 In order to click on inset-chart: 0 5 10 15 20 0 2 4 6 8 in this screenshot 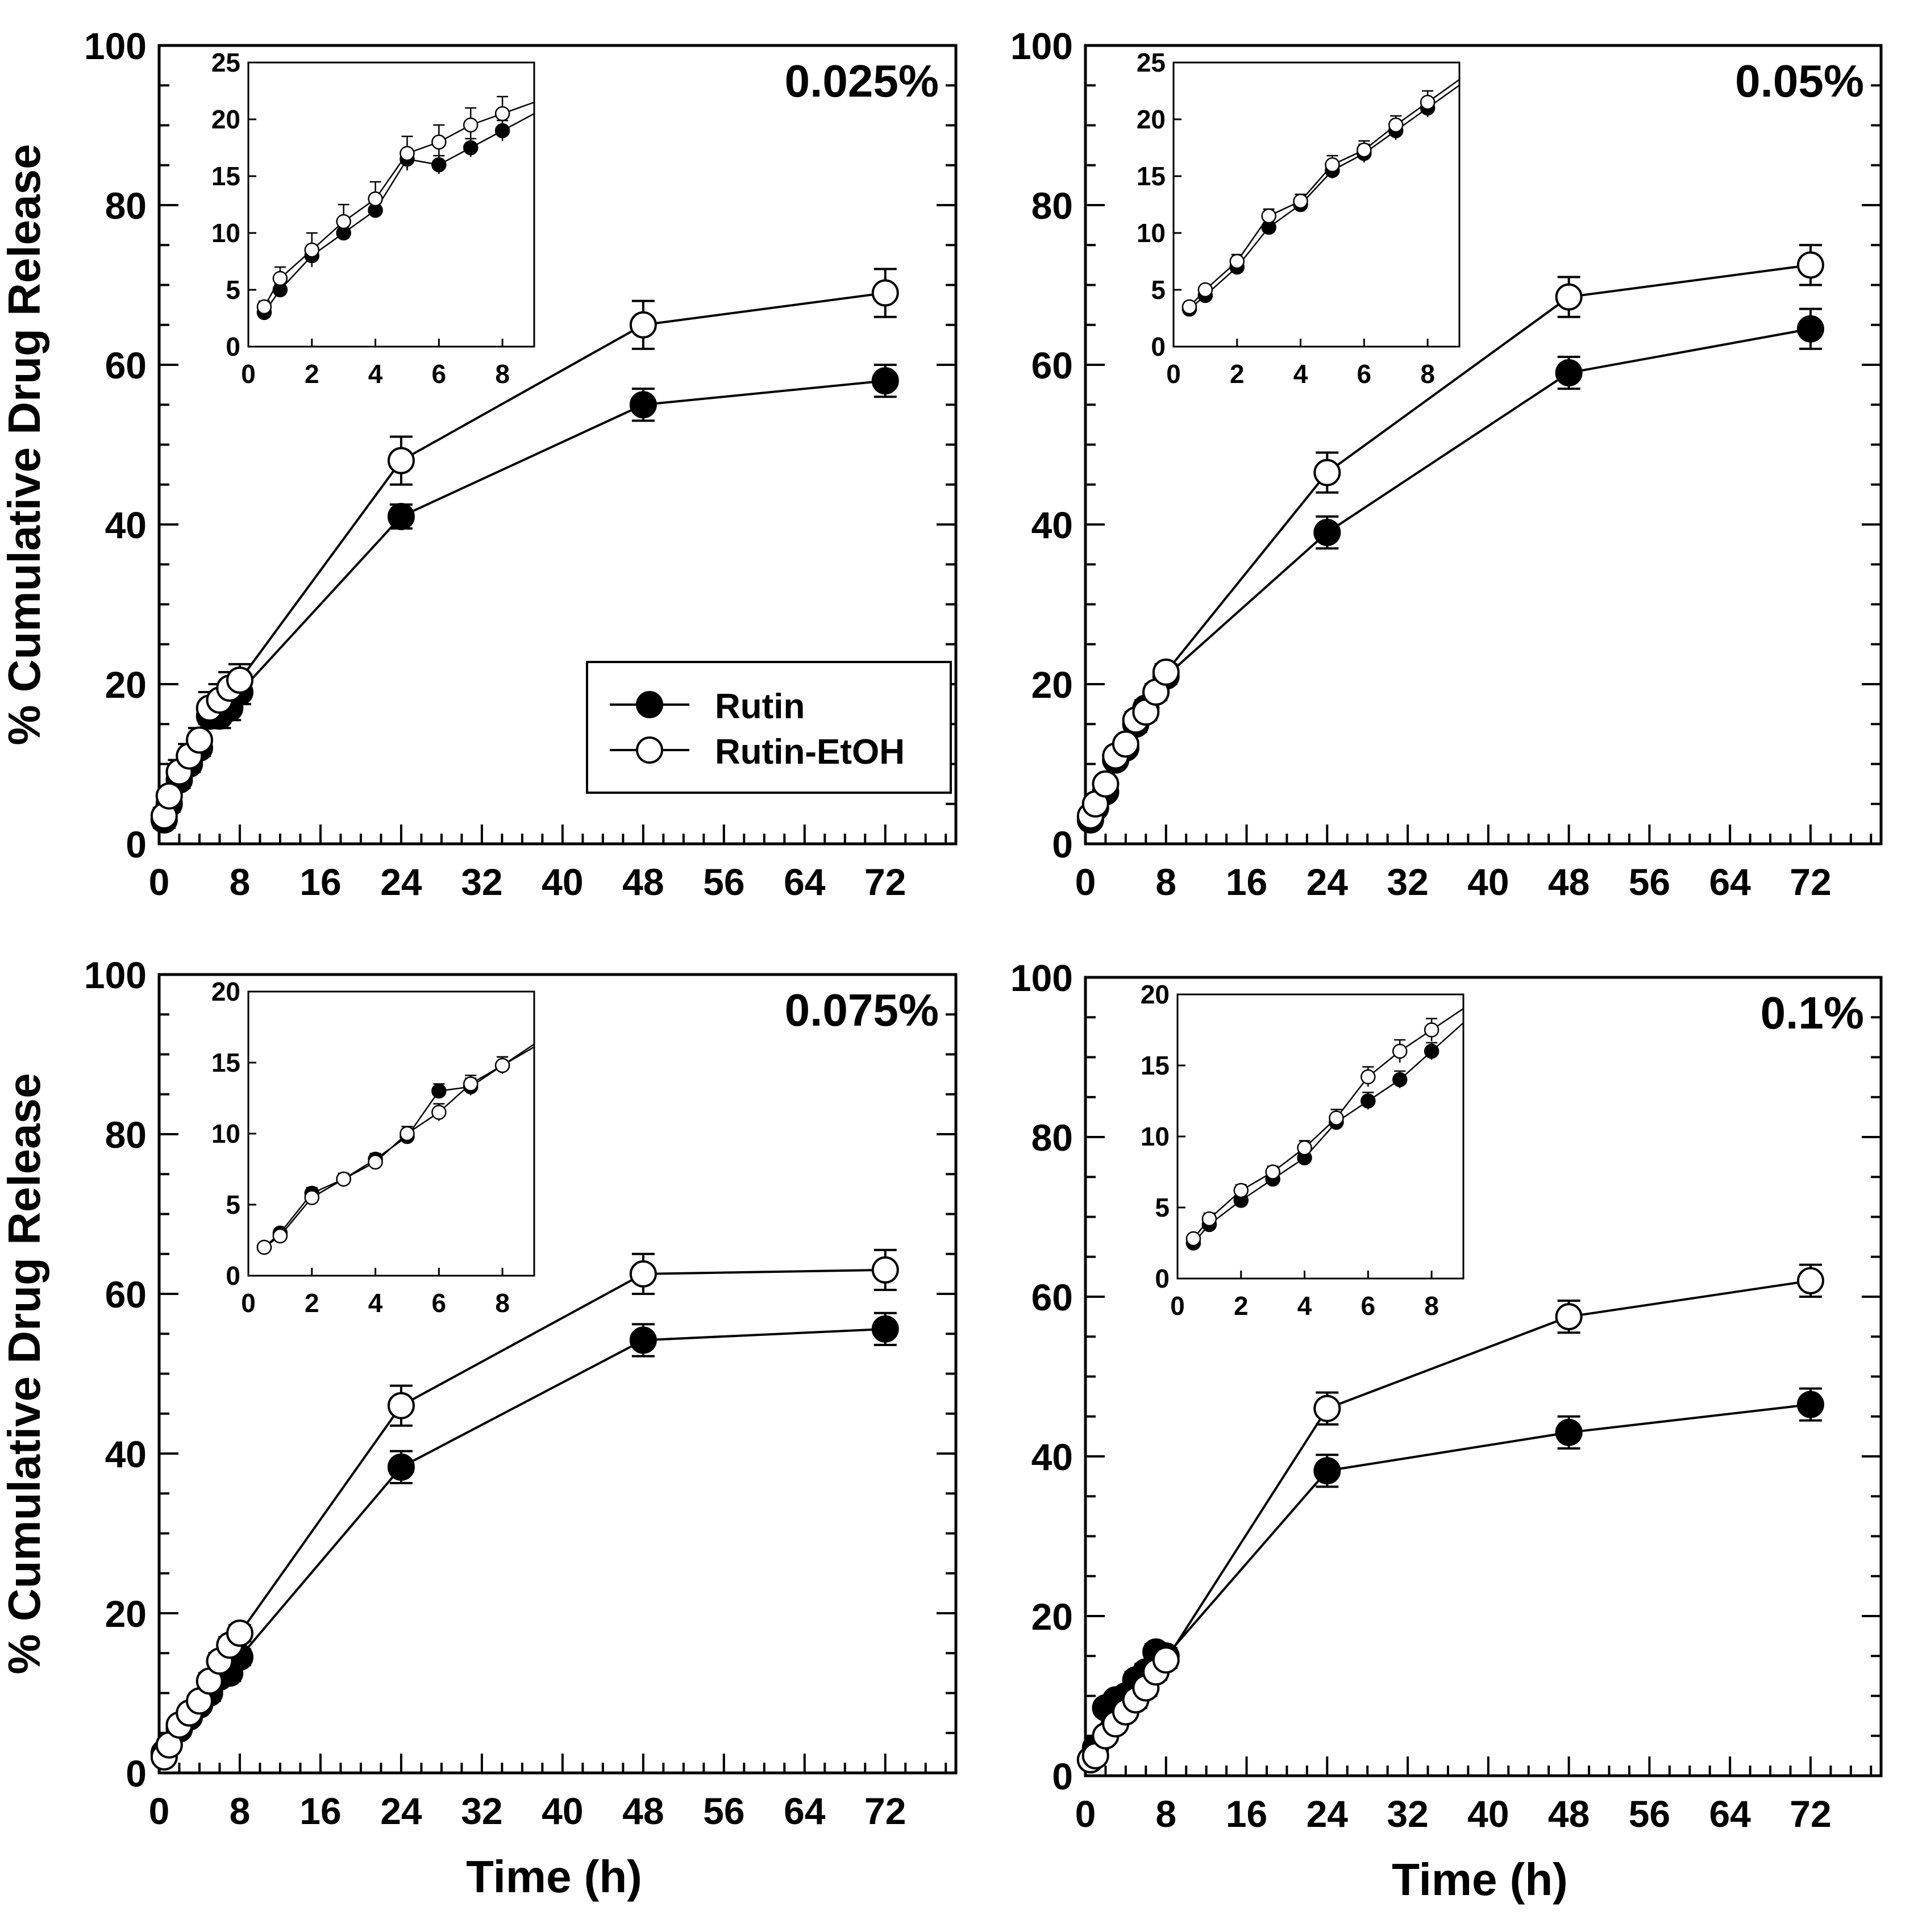, I will do `click(373, 1147)`.